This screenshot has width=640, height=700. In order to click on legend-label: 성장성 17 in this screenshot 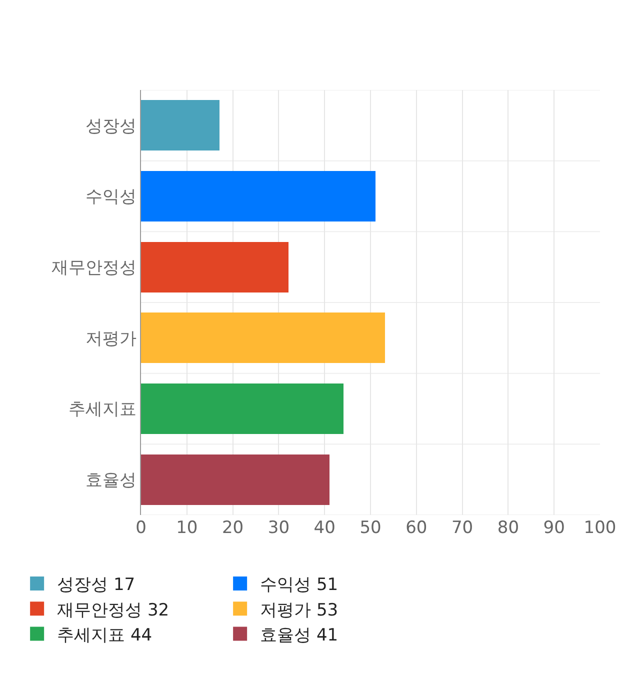, I will do `click(96, 585)`.